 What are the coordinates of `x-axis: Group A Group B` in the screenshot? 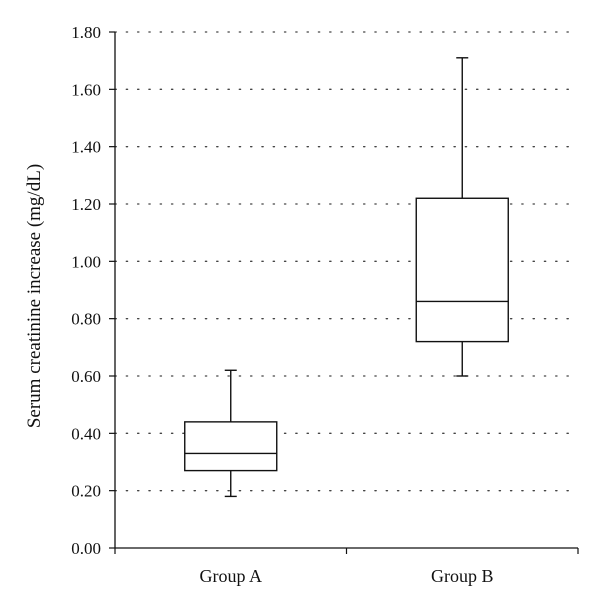 It's located at (346, 566).